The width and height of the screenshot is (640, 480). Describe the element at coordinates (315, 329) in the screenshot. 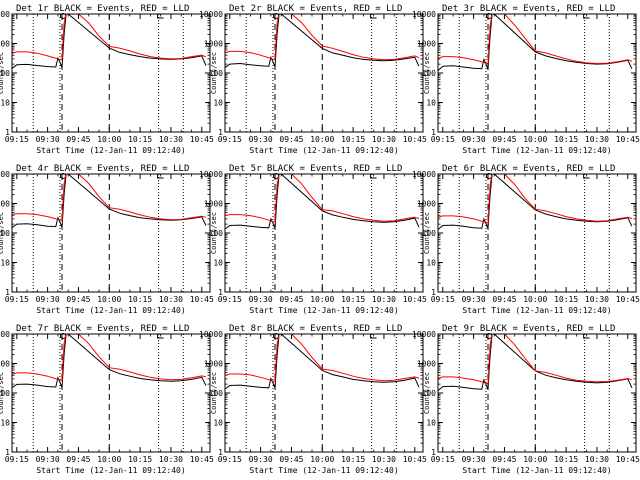

I see `panel-title: Det 8r BLACK = Events, RED = LLD` at that location.